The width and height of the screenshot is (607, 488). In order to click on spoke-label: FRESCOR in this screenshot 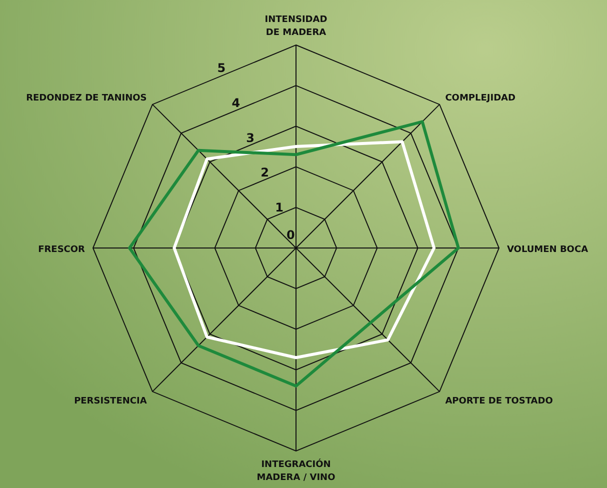, I will do `click(62, 250)`.